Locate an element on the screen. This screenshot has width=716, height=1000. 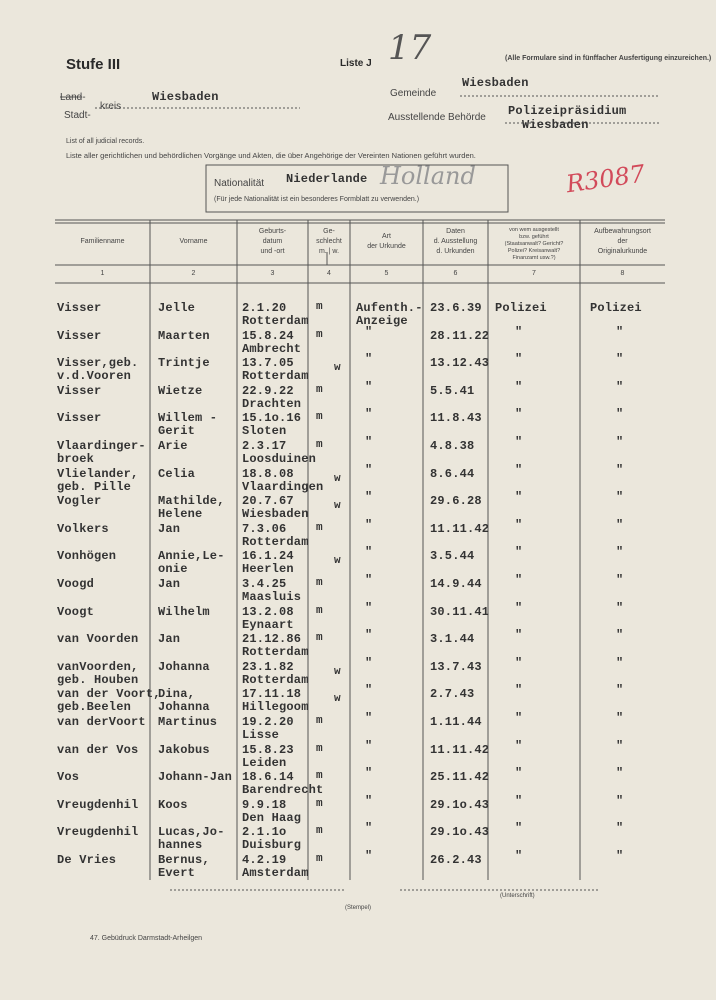
surname: v.d.Vooren is located at coordinates (94, 376).